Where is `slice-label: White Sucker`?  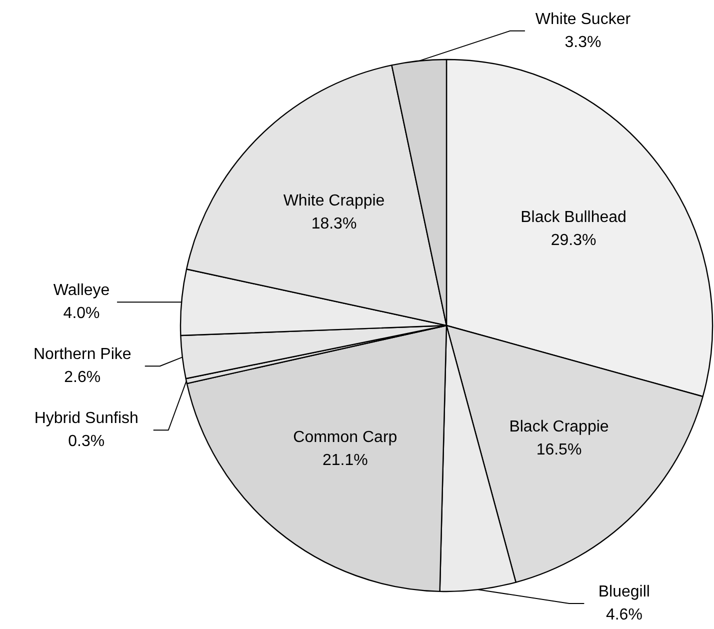
slice-label: White Sucker is located at coordinates (583, 19).